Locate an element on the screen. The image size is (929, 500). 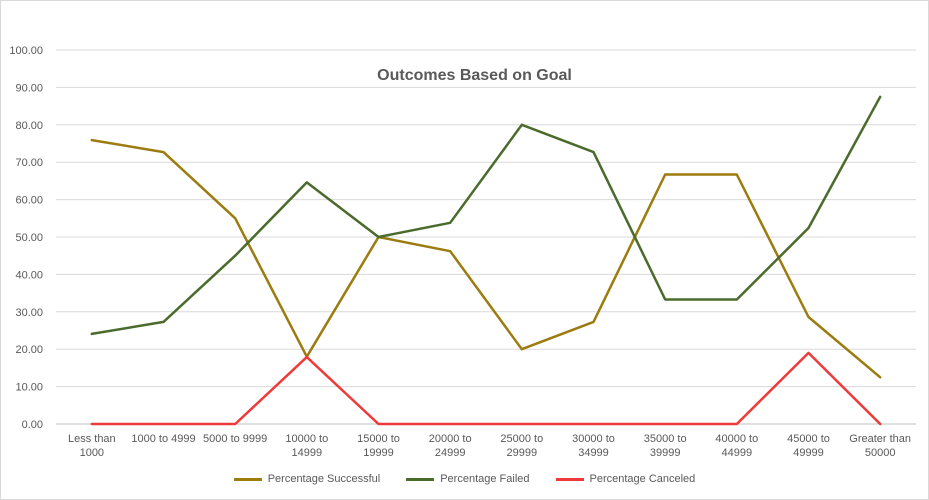
x-tick-label: Greater than 50000 is located at coordinates (880, 446).